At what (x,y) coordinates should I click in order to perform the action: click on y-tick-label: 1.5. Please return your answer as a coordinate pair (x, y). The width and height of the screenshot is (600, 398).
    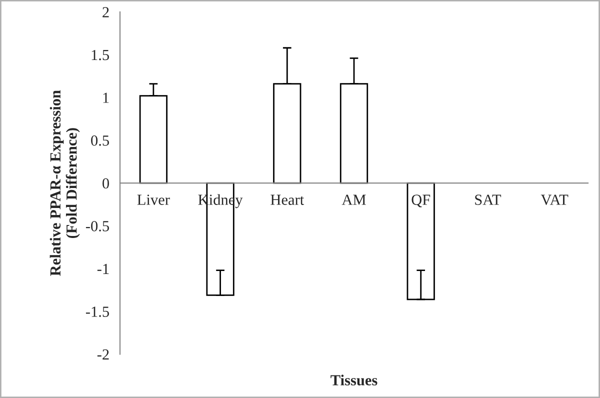
    Looking at the image, I should click on (100, 55).